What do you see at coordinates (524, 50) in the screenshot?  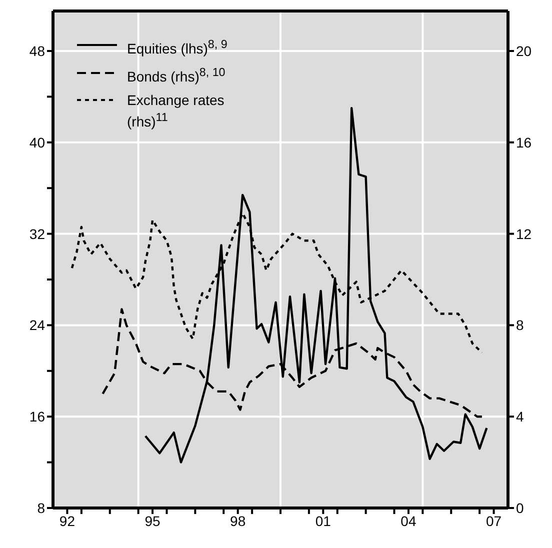 I see `y2-tick-label: 20` at bounding box center [524, 50].